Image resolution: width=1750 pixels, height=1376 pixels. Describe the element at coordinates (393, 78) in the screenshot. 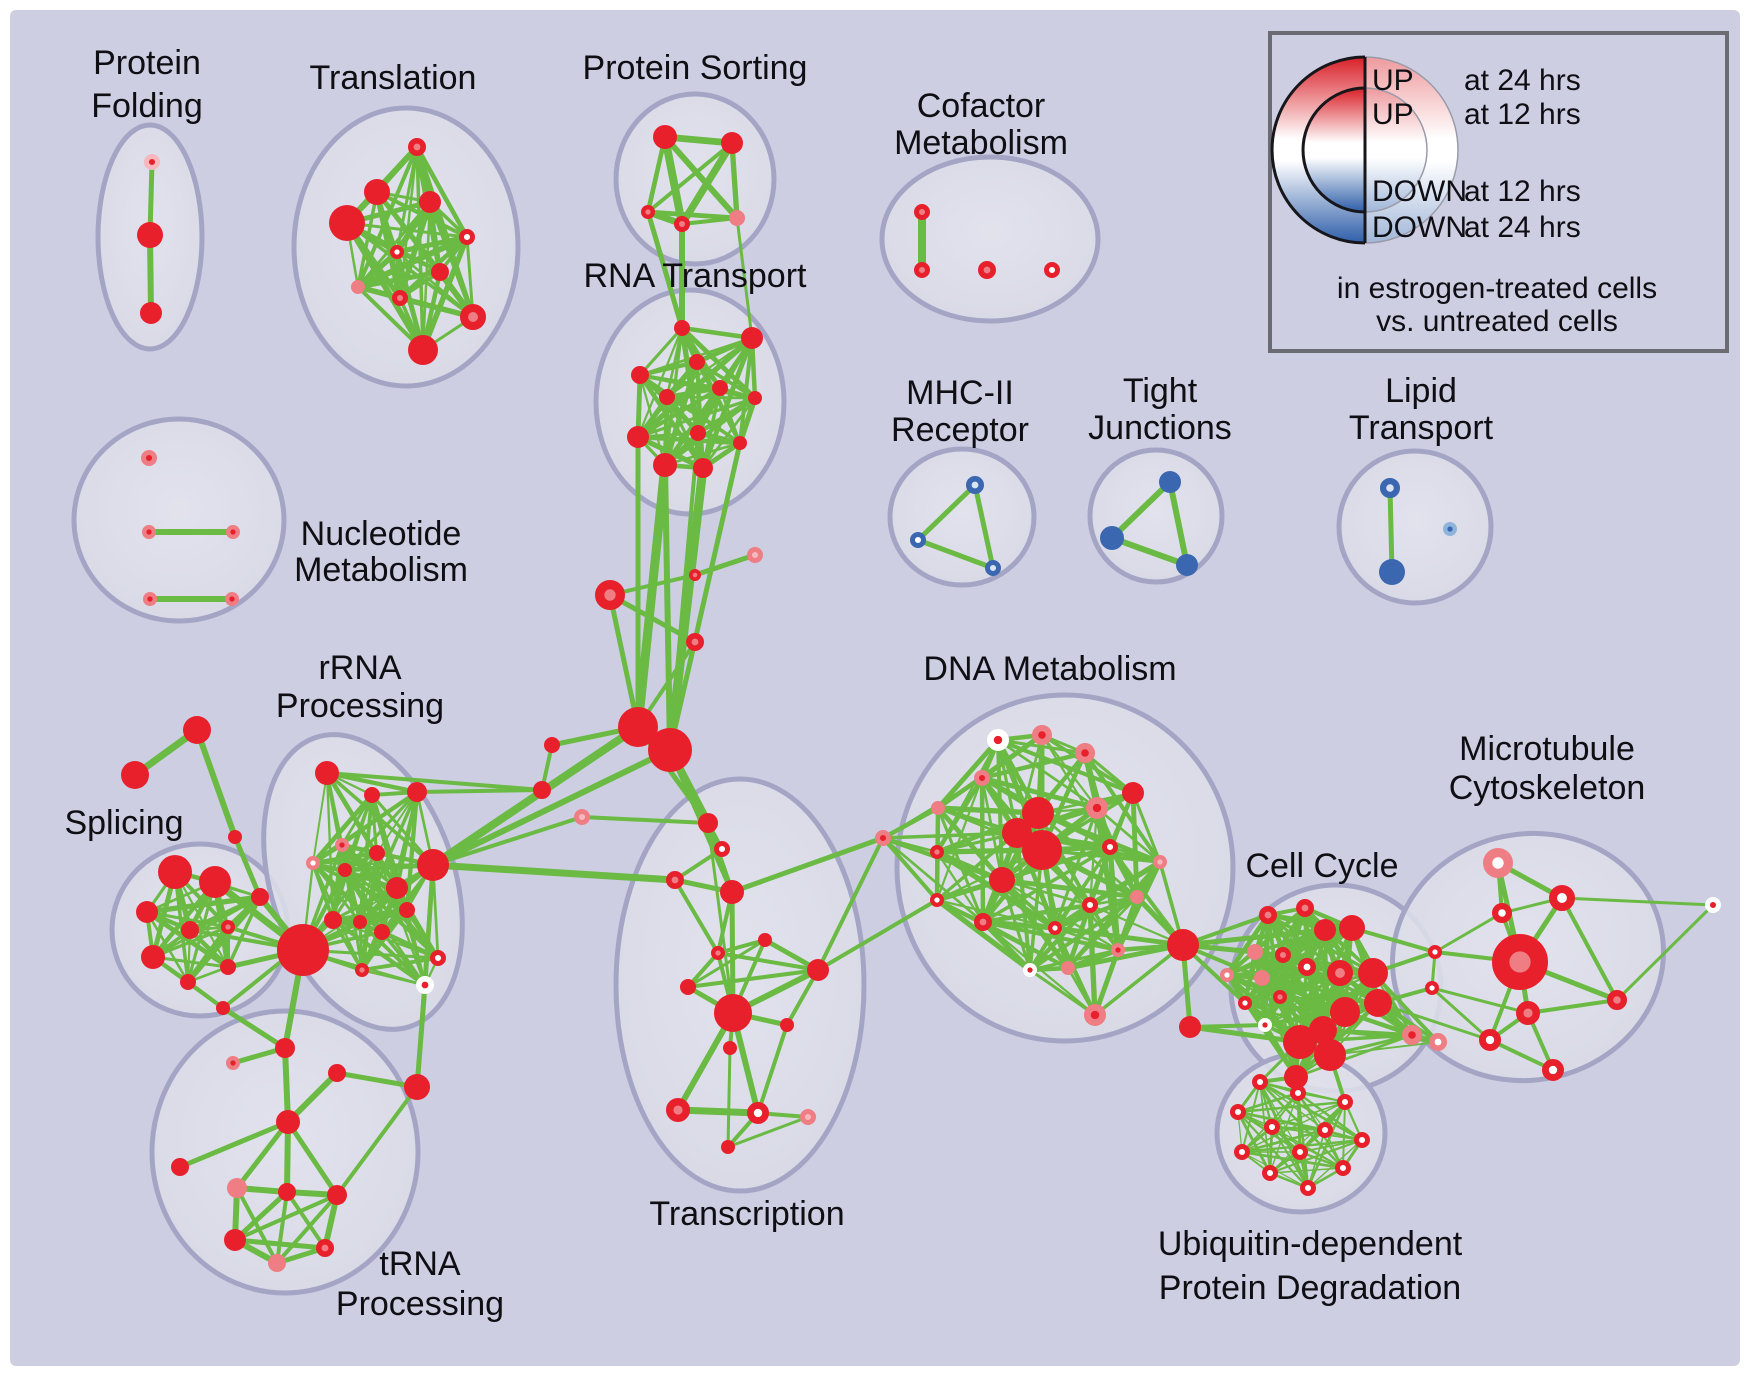

I see `cluster-label-tr: Translation` at that location.